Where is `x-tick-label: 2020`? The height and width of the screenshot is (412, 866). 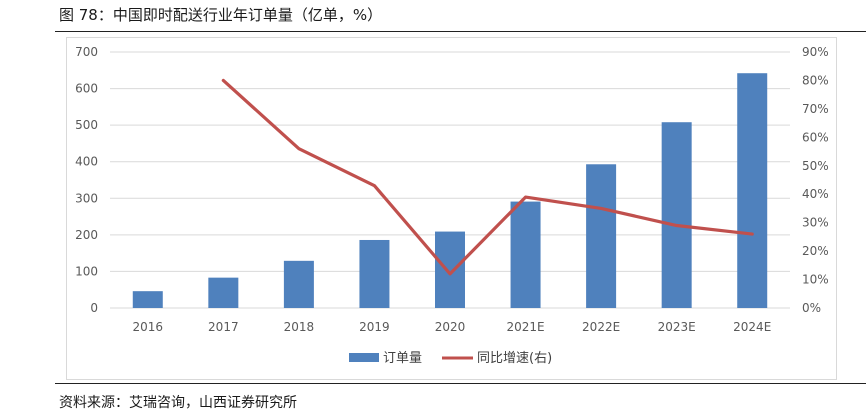
x-tick-label: 2020 is located at coordinates (450, 327).